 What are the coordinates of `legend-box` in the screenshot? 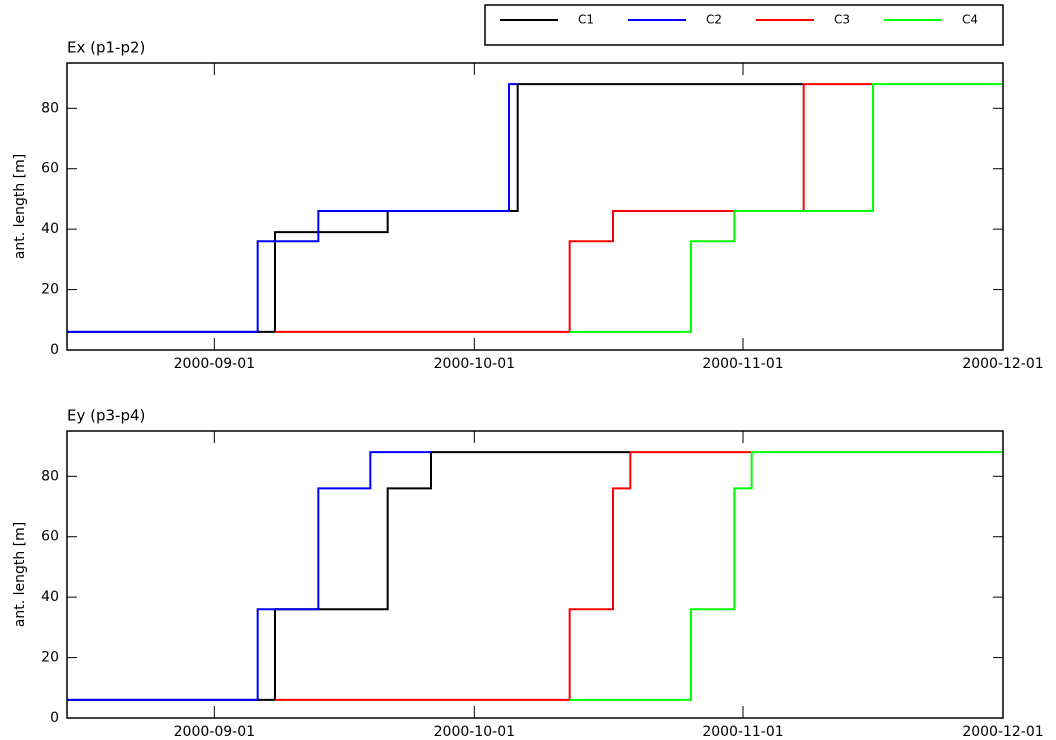 It's located at (744, 25).